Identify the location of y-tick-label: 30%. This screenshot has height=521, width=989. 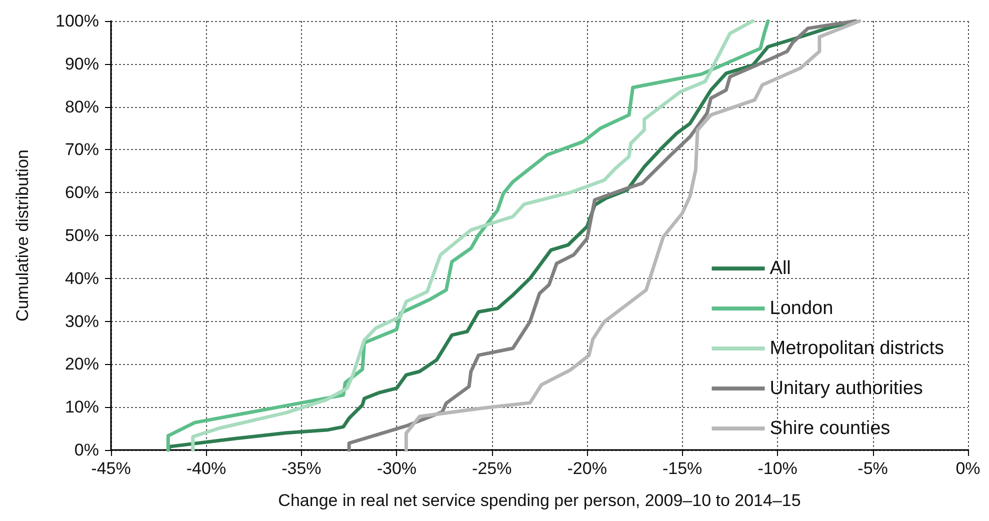
(81, 321).